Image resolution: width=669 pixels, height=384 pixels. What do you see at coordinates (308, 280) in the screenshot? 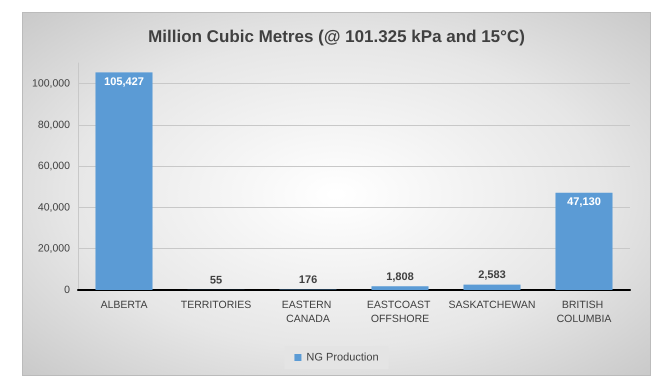
I see `data-label: 176` at bounding box center [308, 280].